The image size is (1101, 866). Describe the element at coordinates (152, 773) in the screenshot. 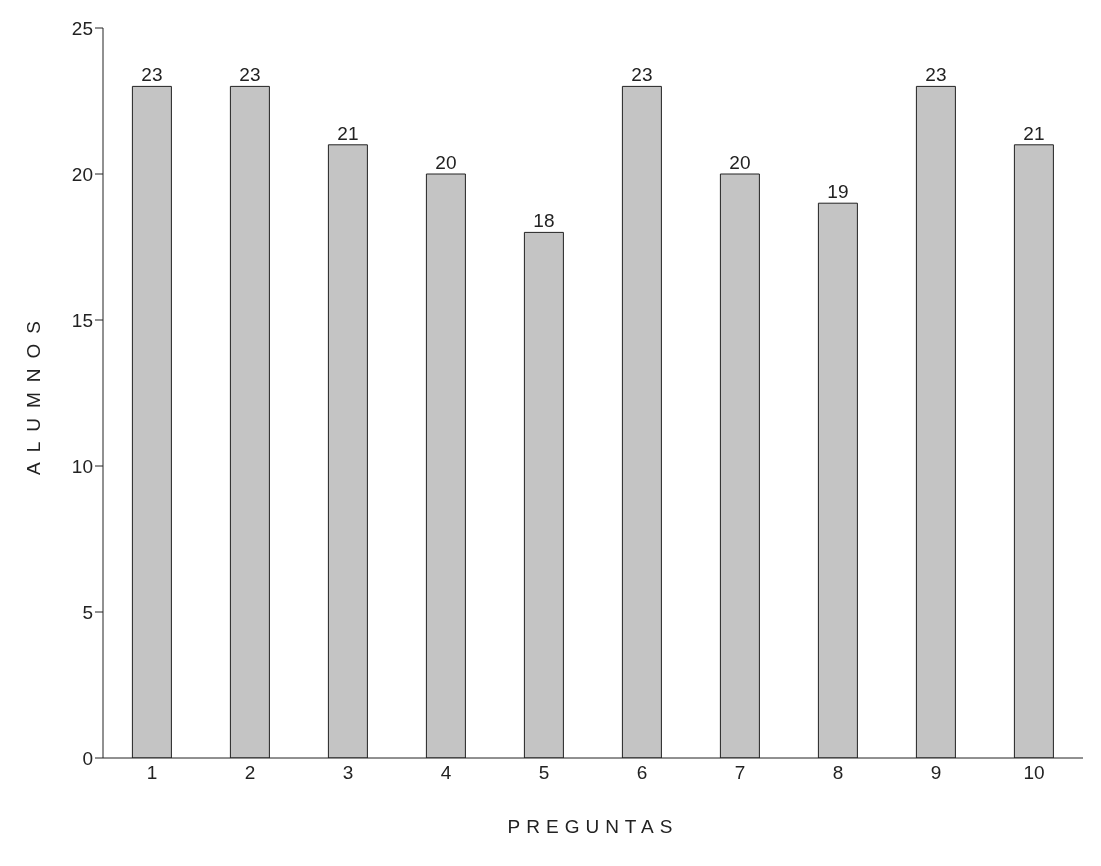

I see `x-tick-label: 1` at that location.